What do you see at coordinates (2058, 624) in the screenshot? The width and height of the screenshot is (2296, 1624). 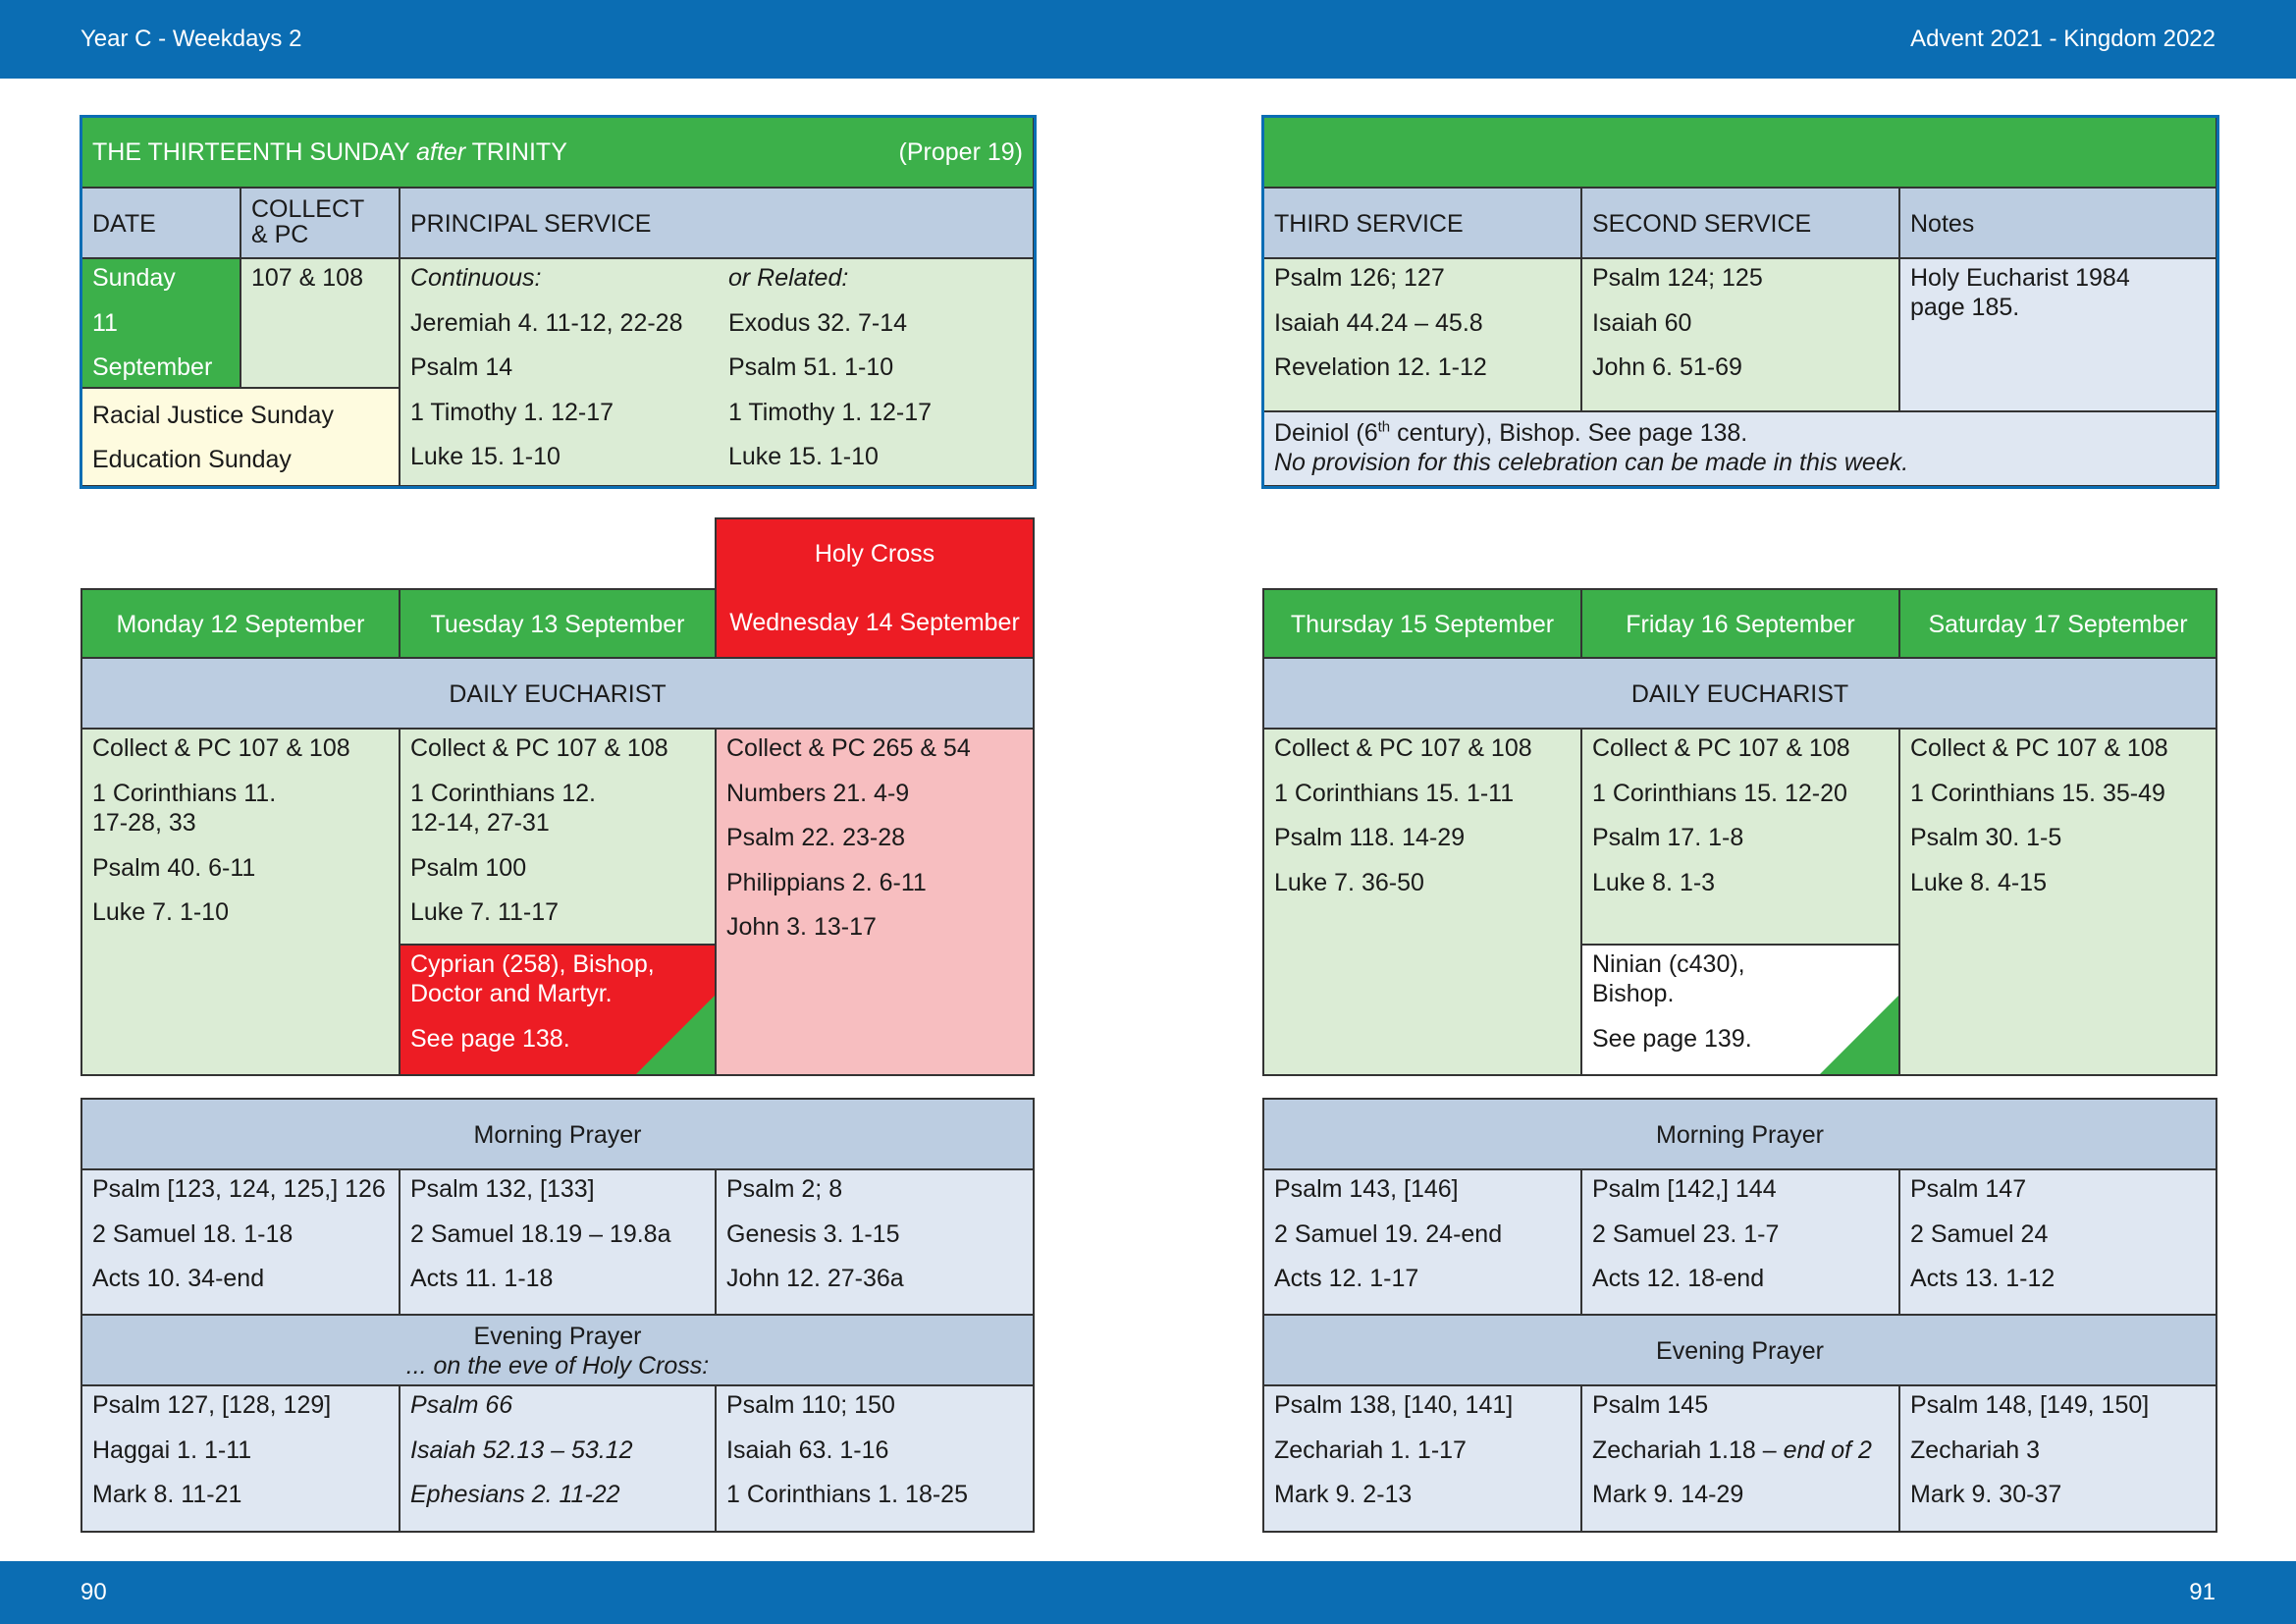 I see `day-saturday: Saturday 17 September` at bounding box center [2058, 624].